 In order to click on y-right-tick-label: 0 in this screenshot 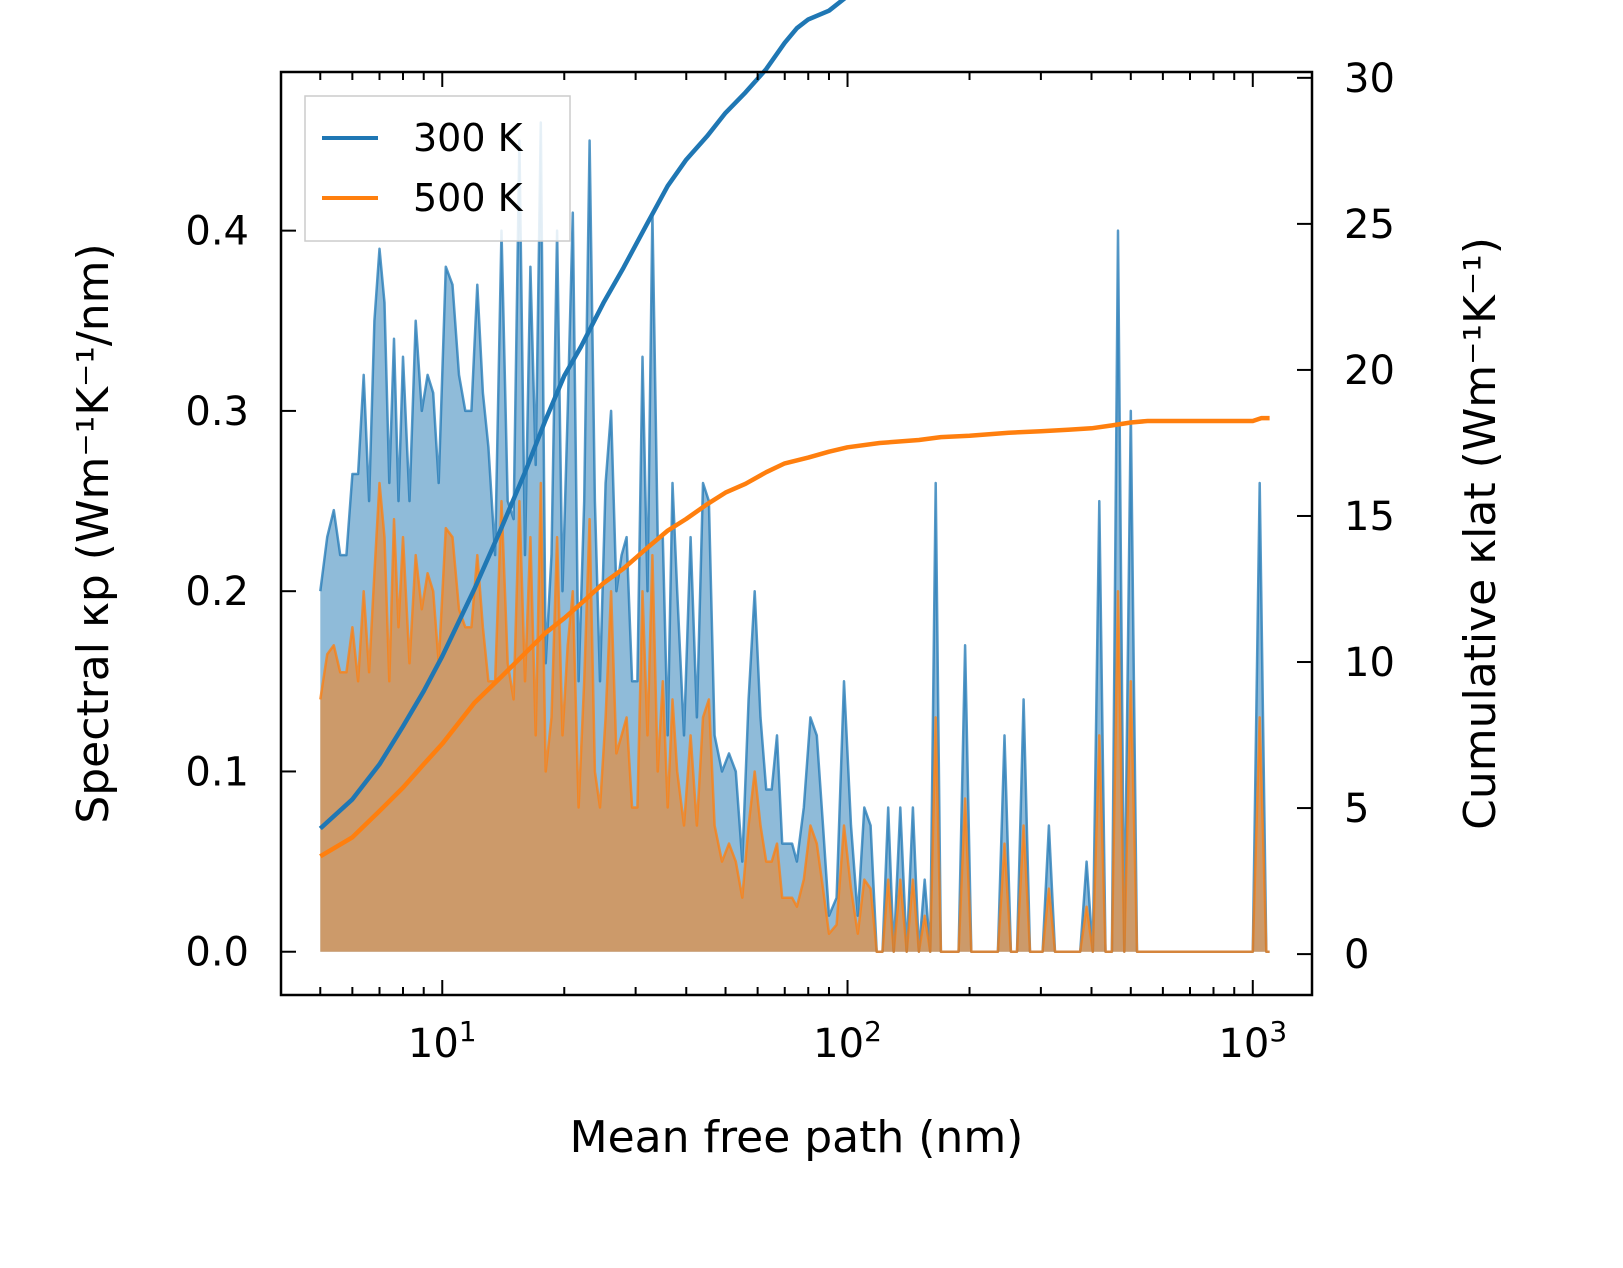, I will do `click(1356, 955)`.